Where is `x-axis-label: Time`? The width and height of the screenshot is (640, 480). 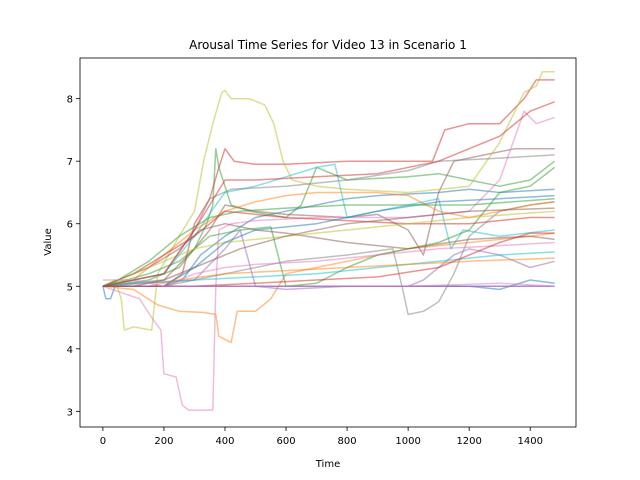
x-axis-label: Time is located at coordinates (327, 464).